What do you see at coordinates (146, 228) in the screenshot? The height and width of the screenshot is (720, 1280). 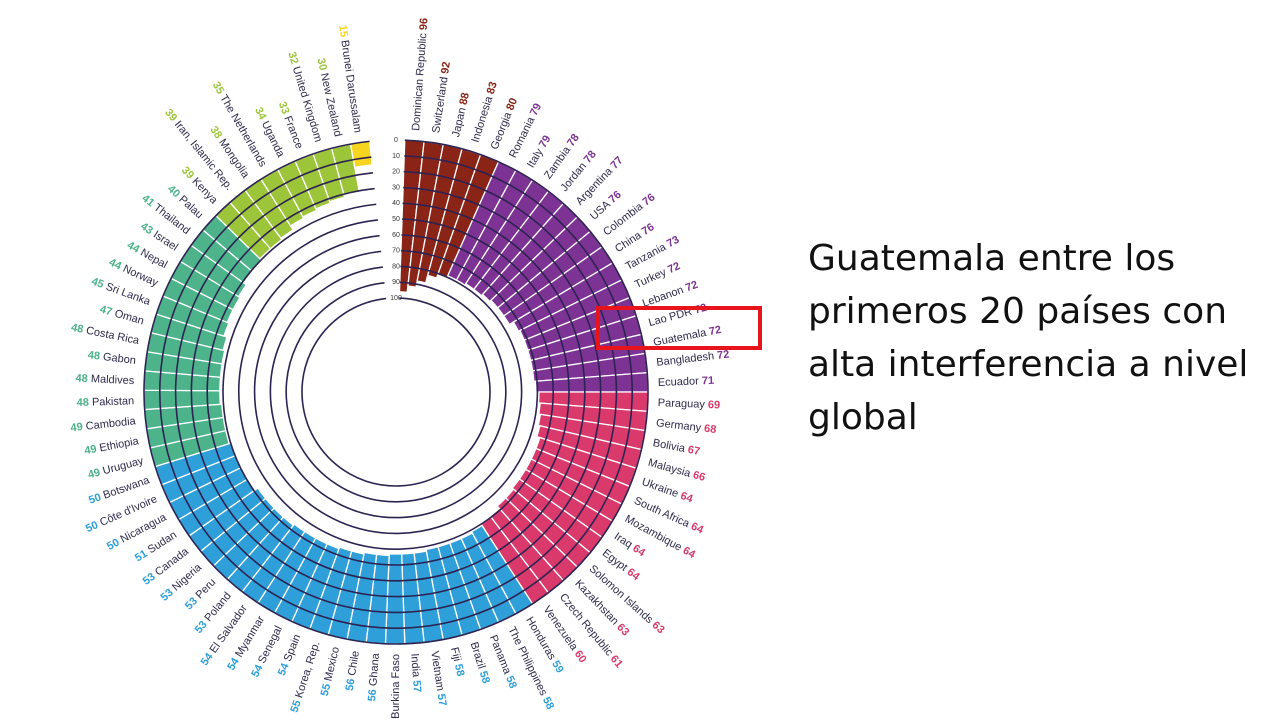 I see `country-value: 43` at bounding box center [146, 228].